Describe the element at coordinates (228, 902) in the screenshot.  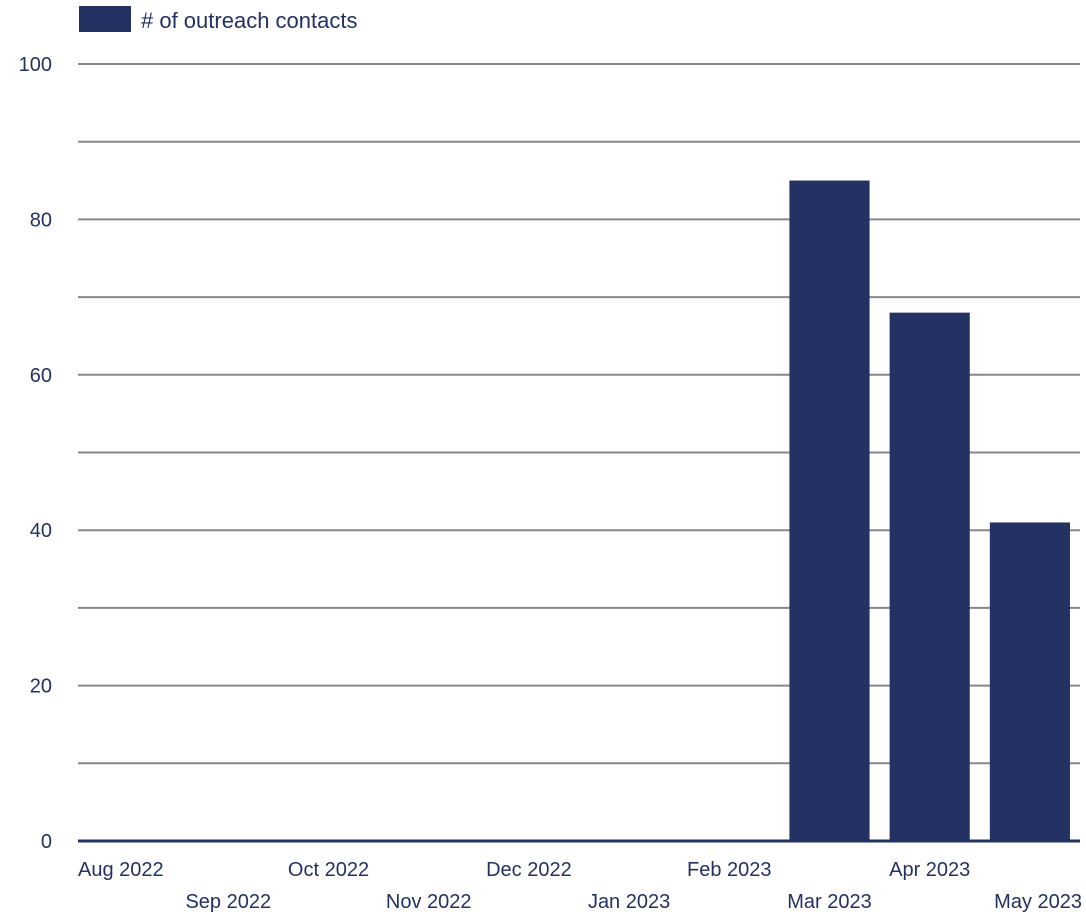
I see `x-tick-label: Sep 2022` at that location.